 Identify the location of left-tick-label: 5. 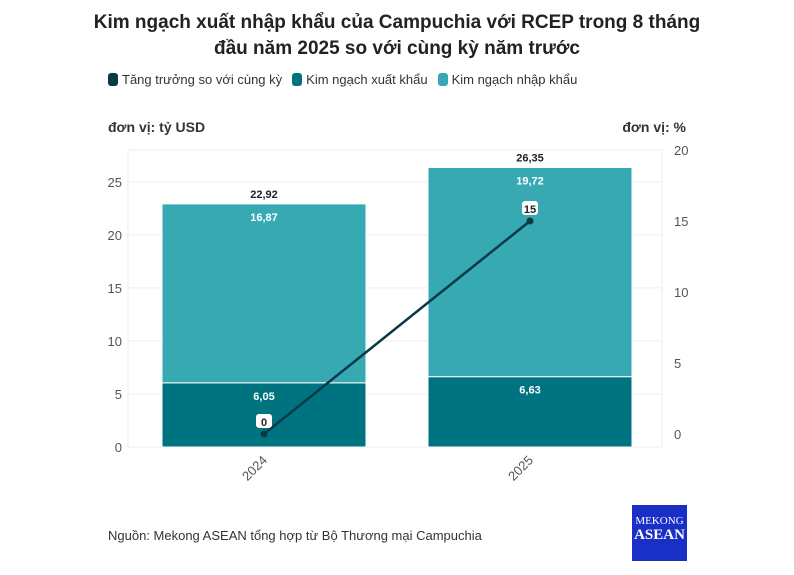
(118, 394).